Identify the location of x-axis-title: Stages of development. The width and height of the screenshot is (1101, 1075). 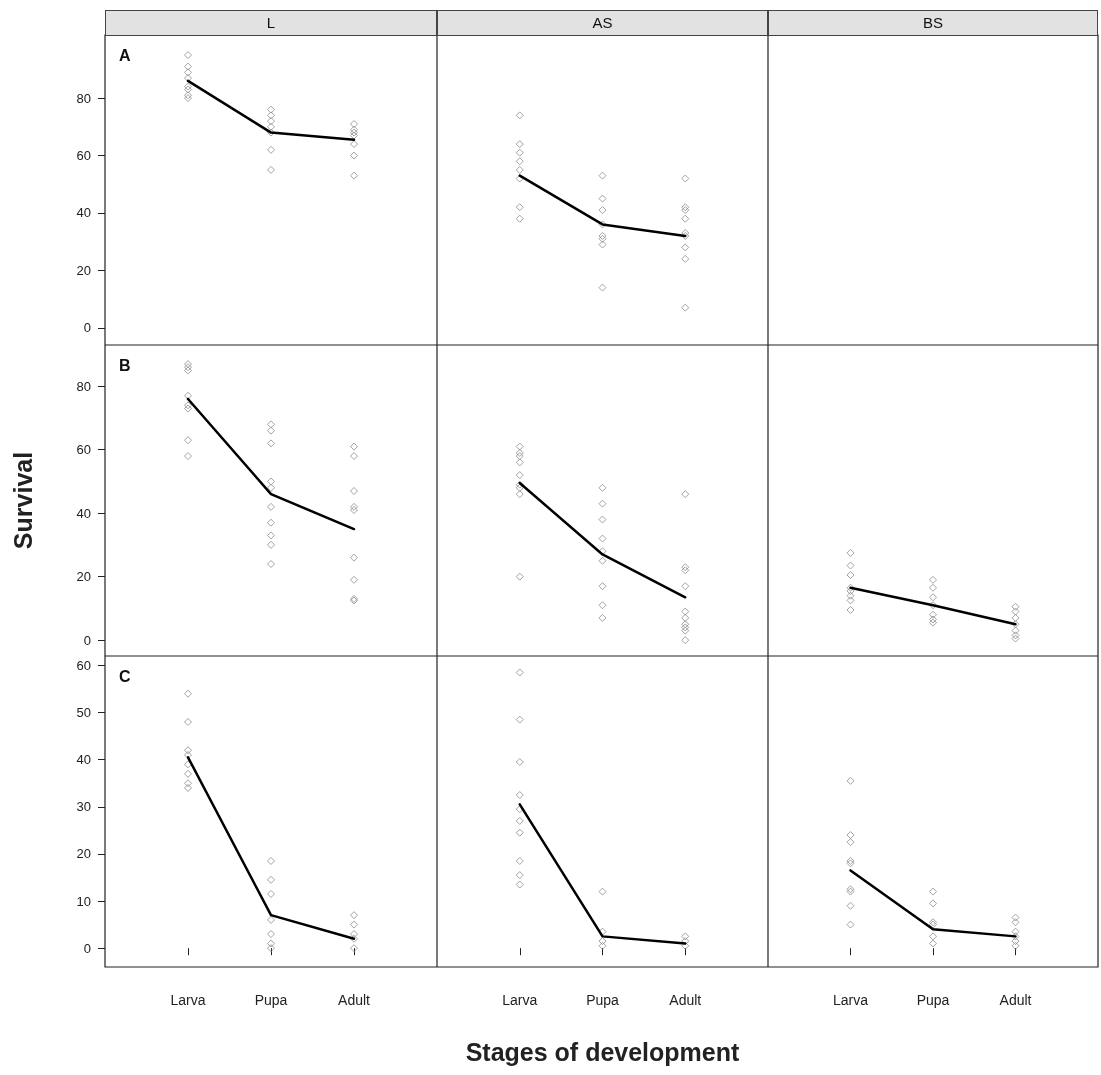
(603, 1051).